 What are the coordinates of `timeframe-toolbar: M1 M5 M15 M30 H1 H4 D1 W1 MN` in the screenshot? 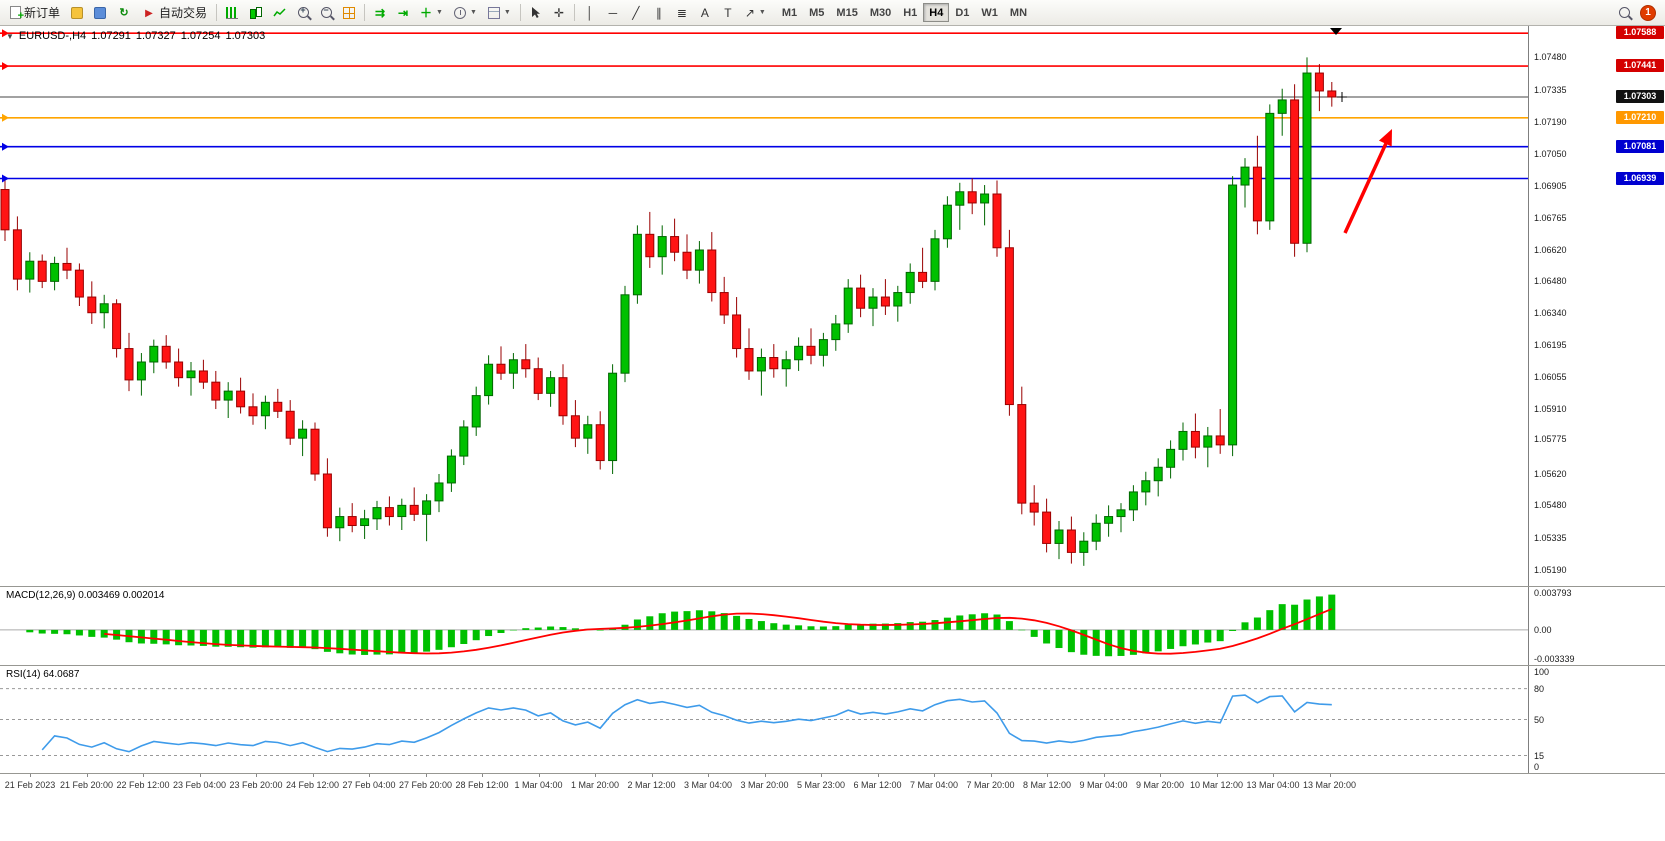 It's located at (904, 12).